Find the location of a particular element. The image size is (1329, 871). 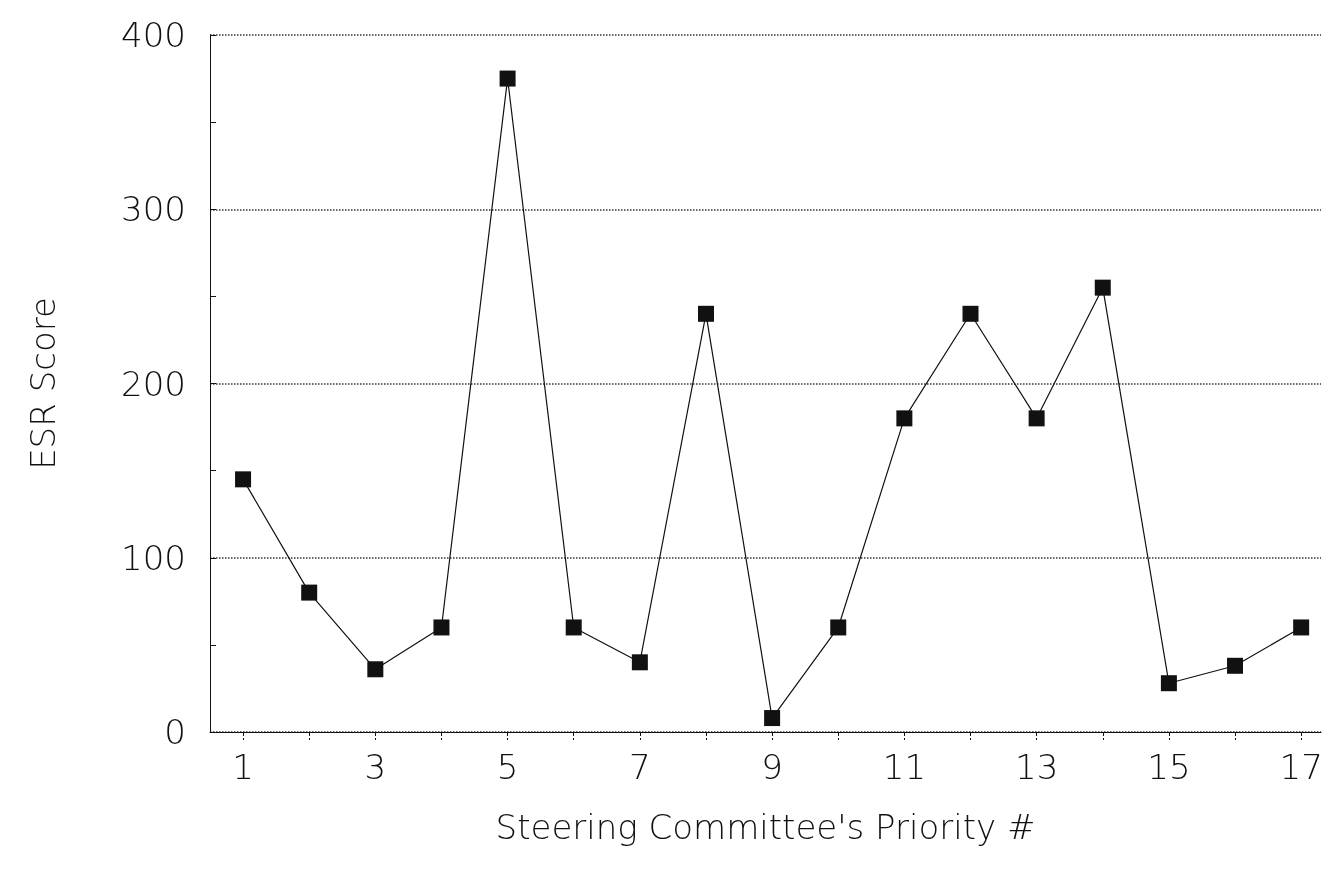

y-axis-title: ESR Score is located at coordinates (43, 383).